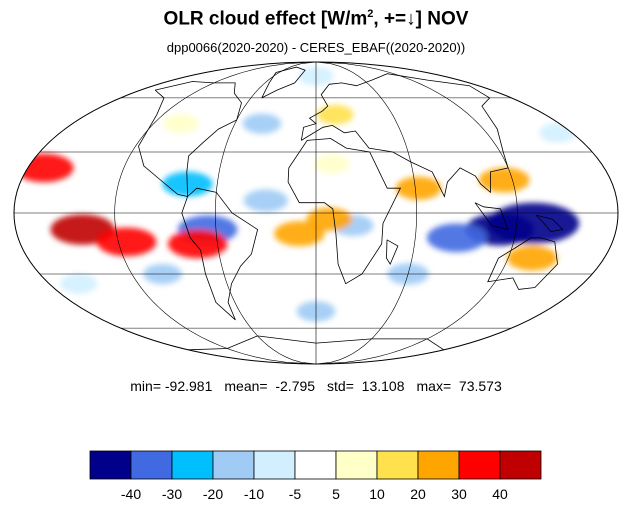 This screenshot has height=506, width=632. What do you see at coordinates (418, 494) in the screenshot?
I see `colorbar-tick-label: 20` at bounding box center [418, 494].